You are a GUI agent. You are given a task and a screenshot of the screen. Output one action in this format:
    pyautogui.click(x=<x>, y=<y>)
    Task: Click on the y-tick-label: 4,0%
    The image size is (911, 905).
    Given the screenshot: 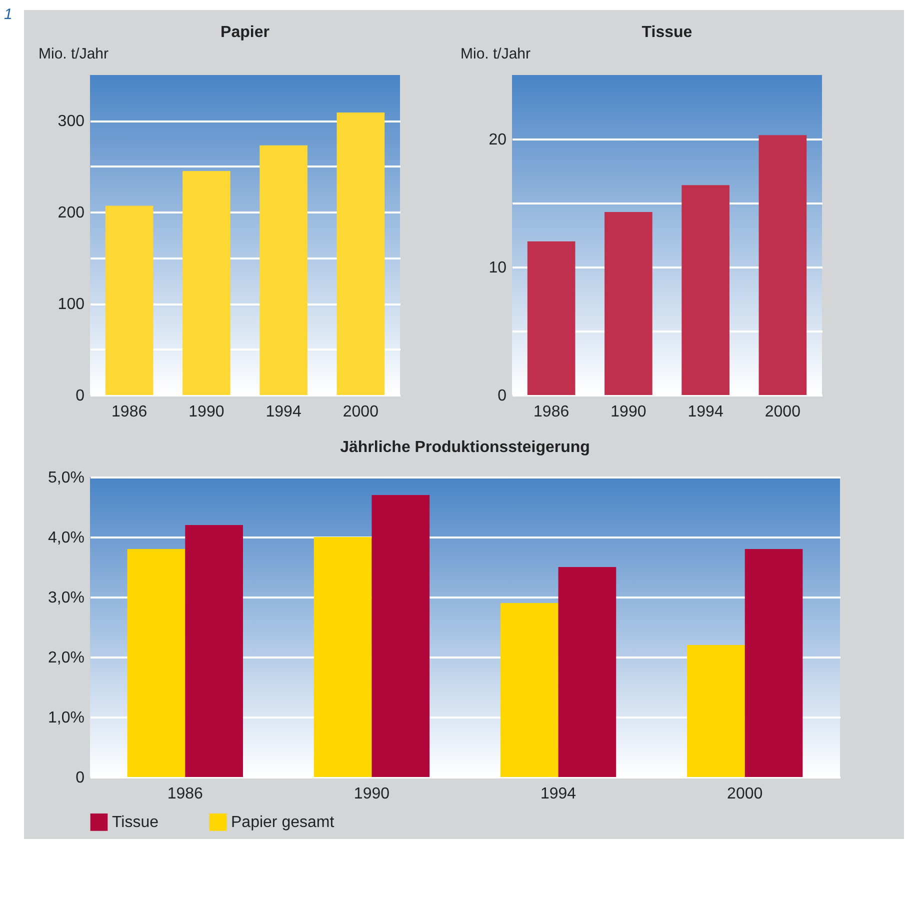 What is the action you would take?
    pyautogui.click(x=66, y=538)
    